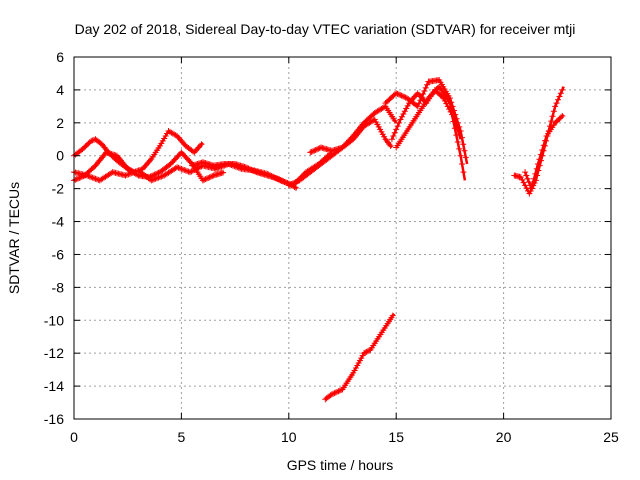 This screenshot has width=640, height=480. I want to click on series-arc-f, so click(350, 136).